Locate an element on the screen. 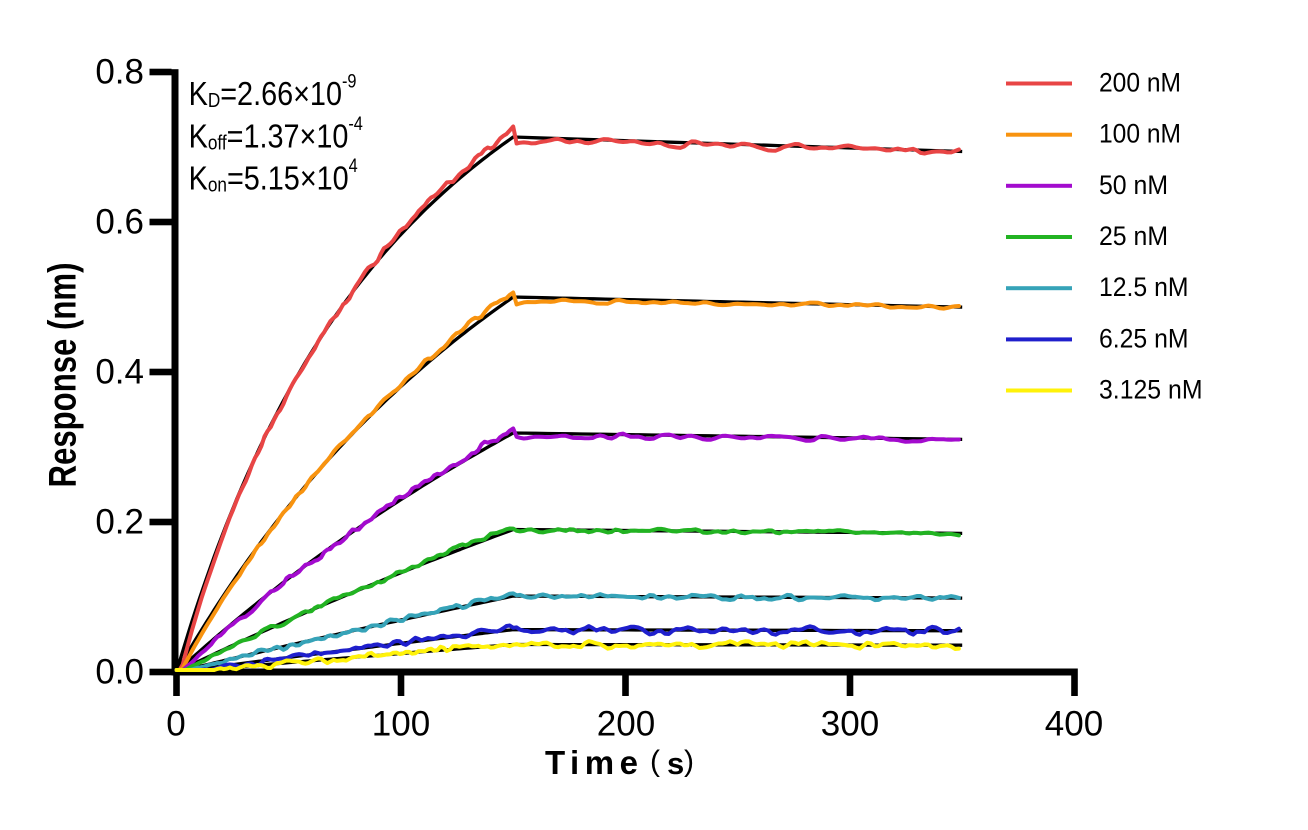  svg-text: 0.6 is located at coordinates (119, 222).